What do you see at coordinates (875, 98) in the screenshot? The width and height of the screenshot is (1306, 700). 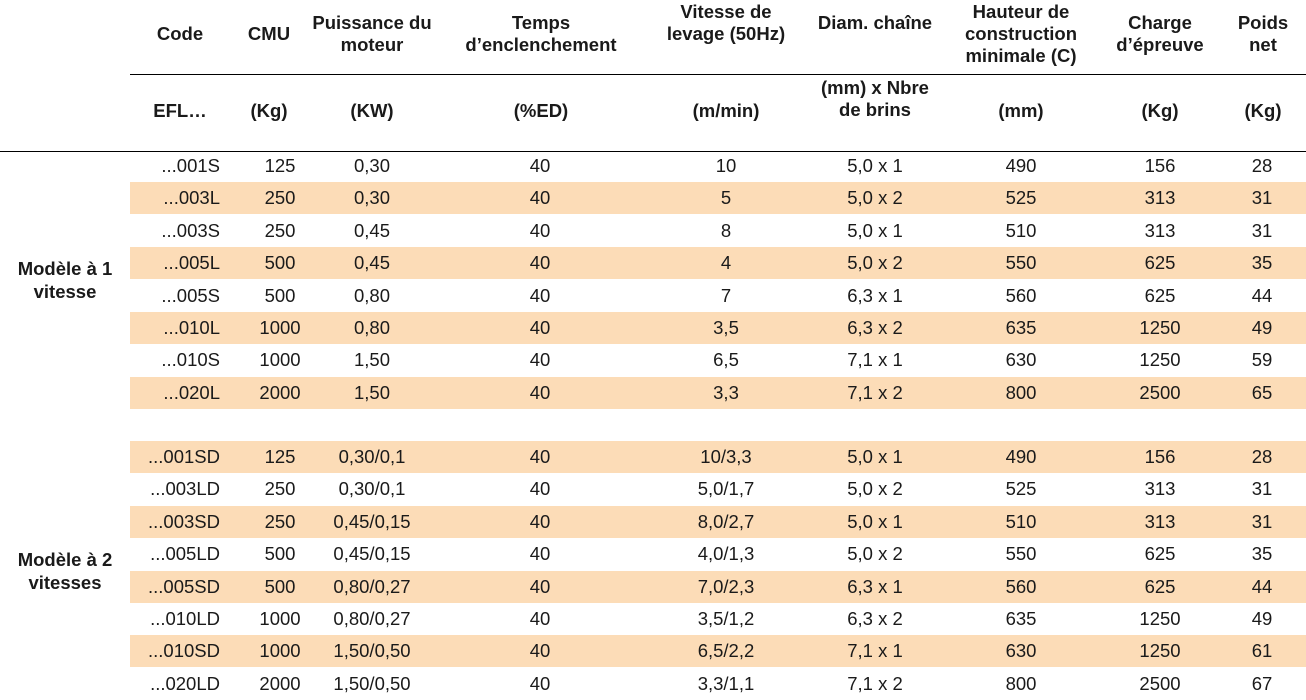 I see `unit-diam: (mm) x Nbre de brins` at bounding box center [875, 98].